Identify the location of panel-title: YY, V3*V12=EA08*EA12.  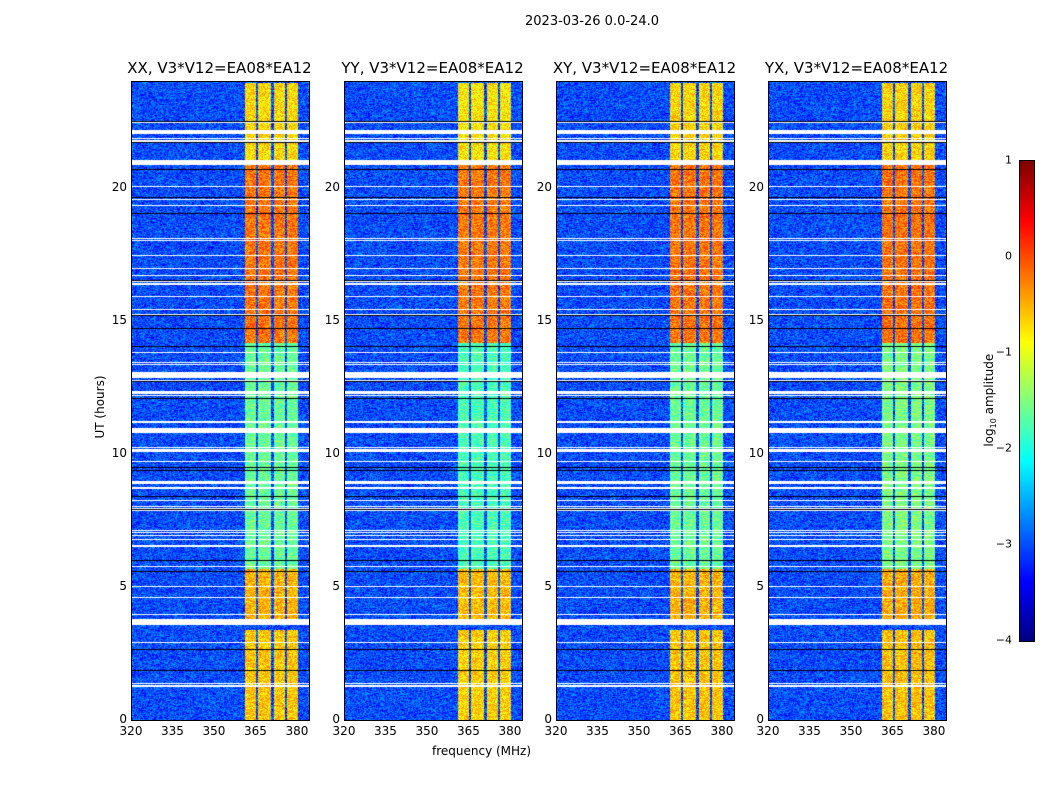
(432, 68).